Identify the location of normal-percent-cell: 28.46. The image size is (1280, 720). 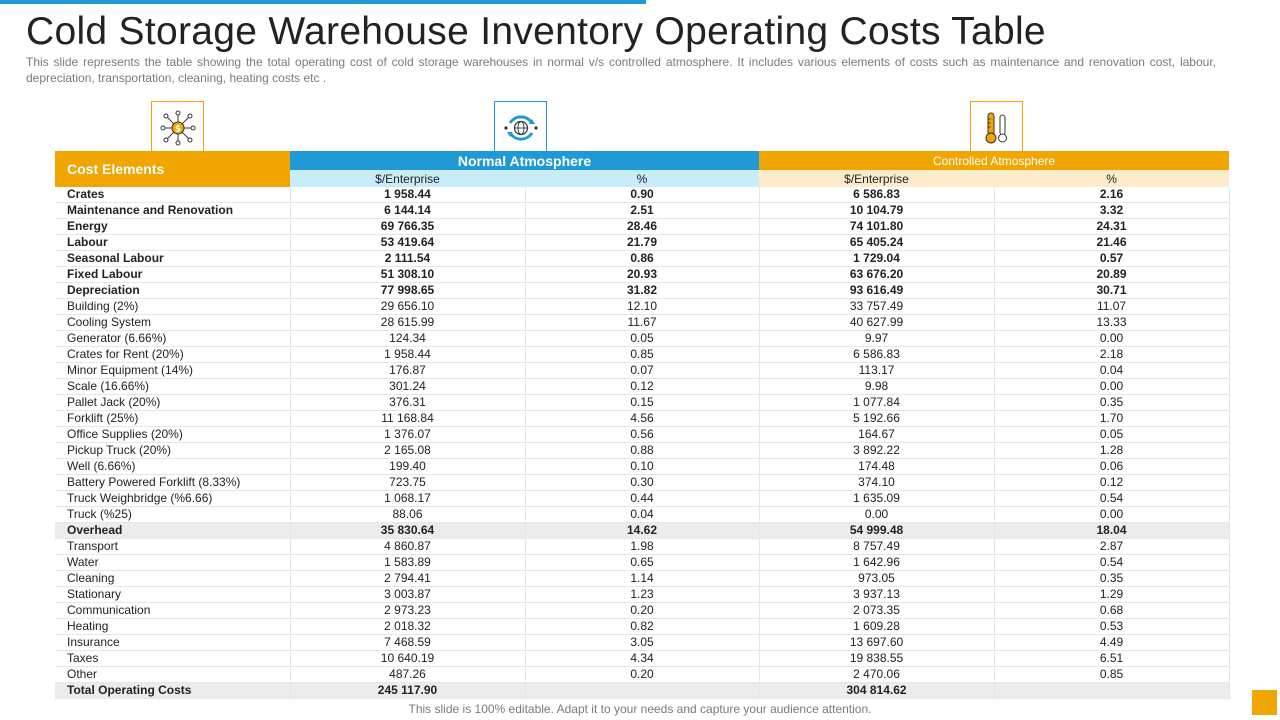
(642, 226).